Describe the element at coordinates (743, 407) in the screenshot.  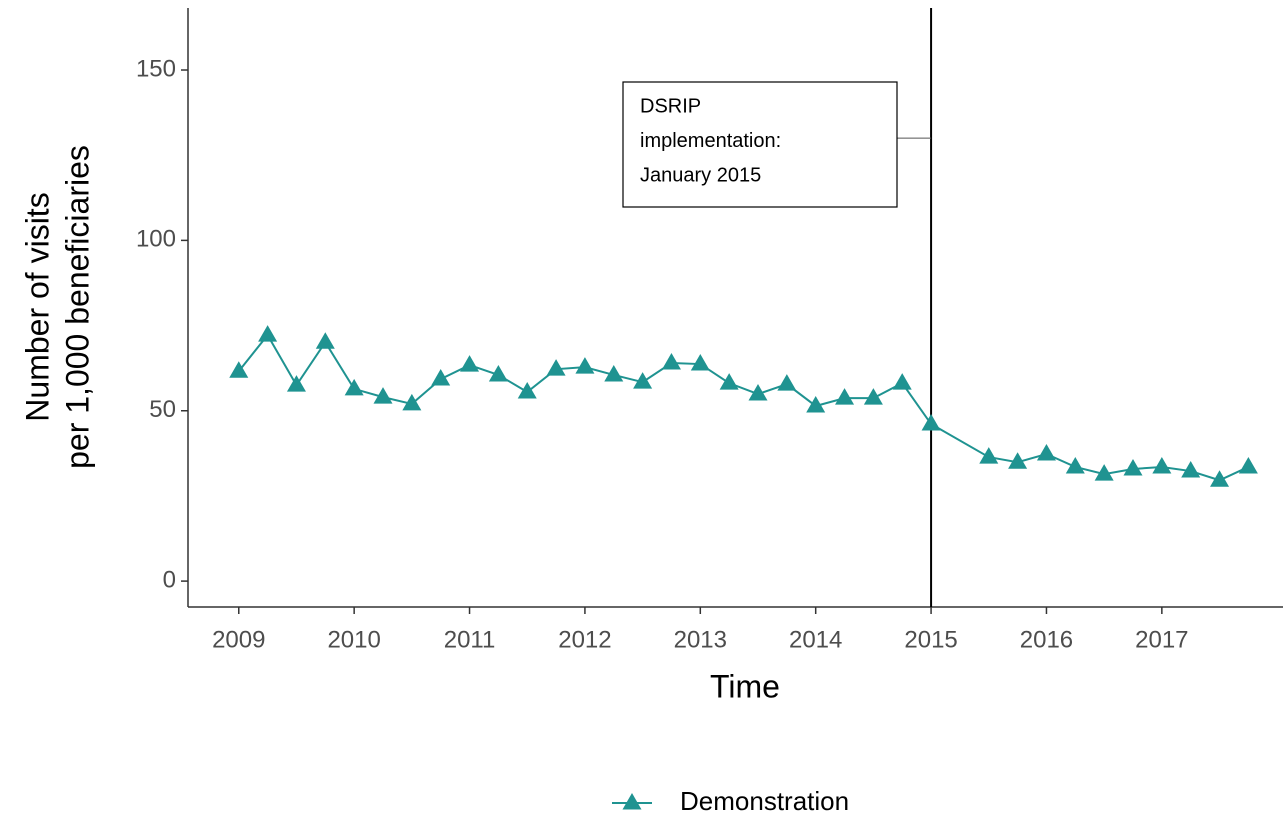
I see `series-line` at that location.